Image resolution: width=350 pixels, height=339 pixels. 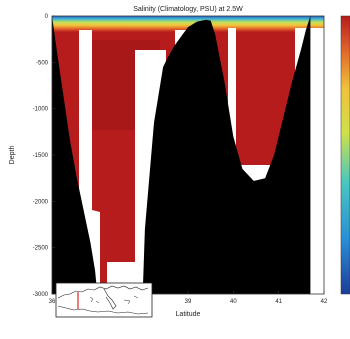 What do you see at coordinates (324, 302) in the screenshot?
I see `x-tick-label: 42` at bounding box center [324, 302].